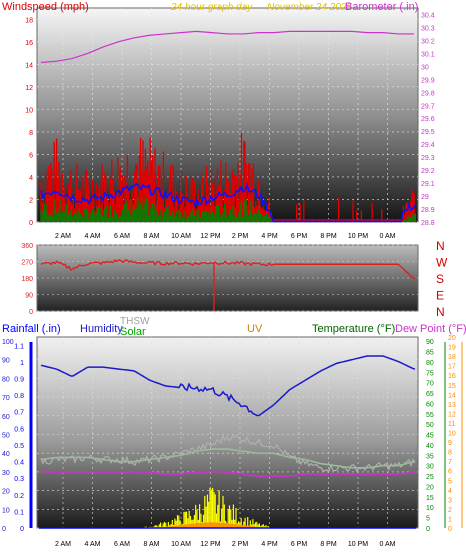 Image resolution: width=466 pixels, height=560 pixels. What do you see at coordinates (299, 544) in the screenshot?
I see `x-tick-label-bottom: 6 PM` at bounding box center [299, 544].